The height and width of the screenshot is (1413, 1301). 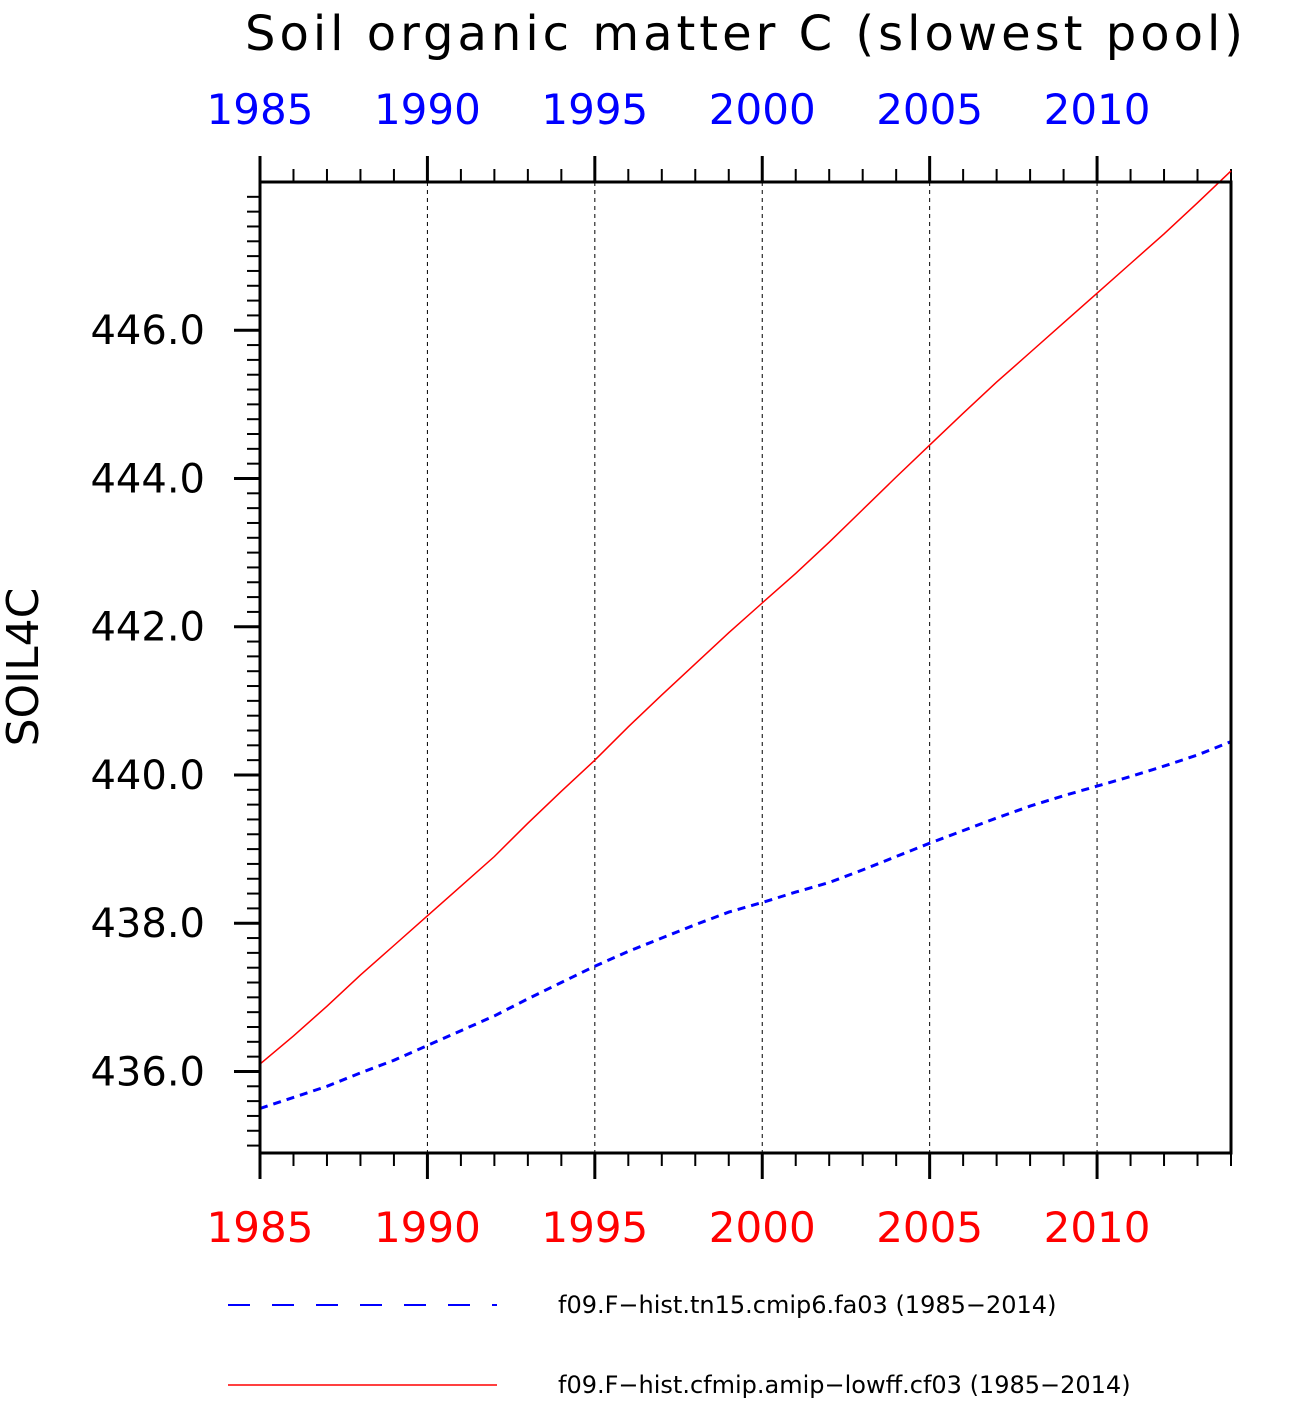 What do you see at coordinates (929, 1227) in the screenshot?
I see `x-tick-label-bottom: 2005` at bounding box center [929, 1227].